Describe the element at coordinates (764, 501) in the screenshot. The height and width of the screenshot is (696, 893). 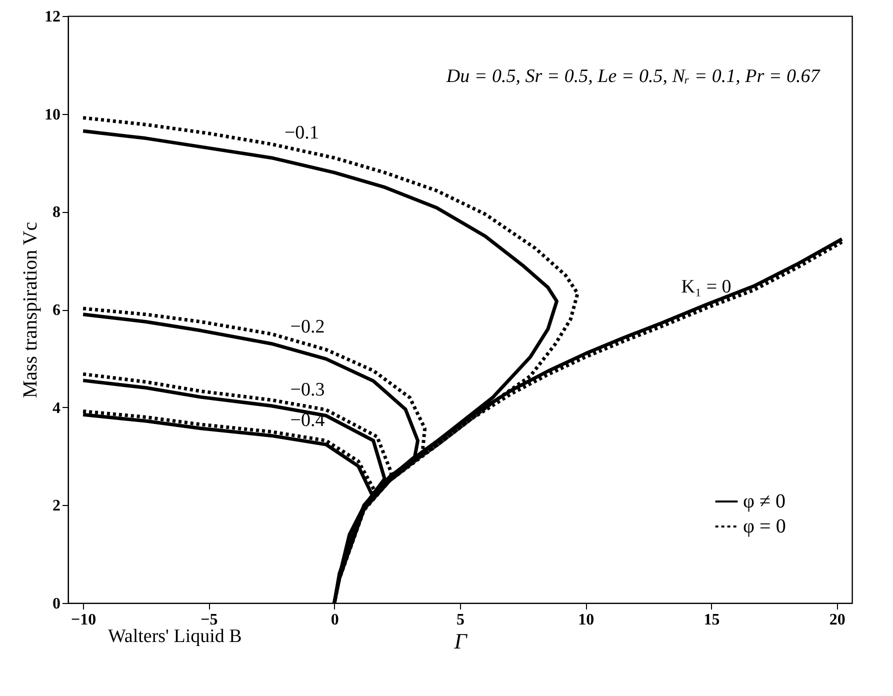
I see `legend-label: φ ≠ 0` at that location.